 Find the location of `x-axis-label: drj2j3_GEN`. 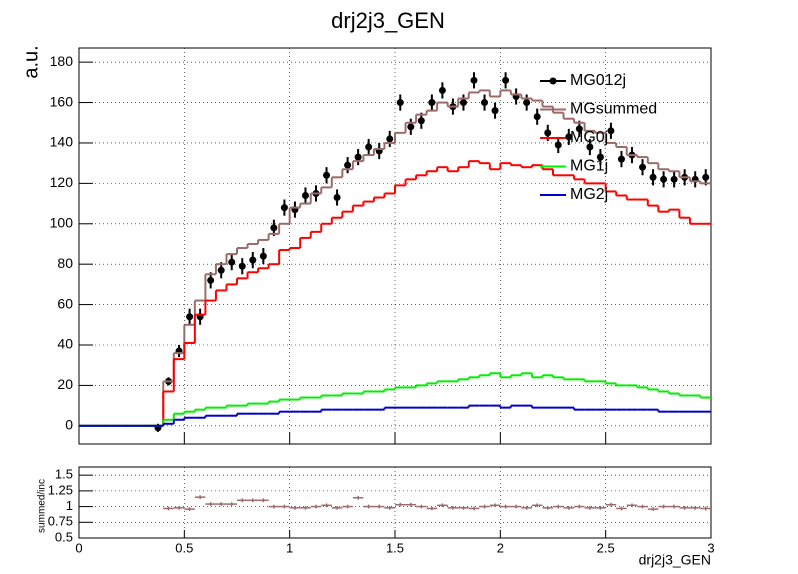

x-axis-label: drj2j3_GEN is located at coordinates (675, 560).